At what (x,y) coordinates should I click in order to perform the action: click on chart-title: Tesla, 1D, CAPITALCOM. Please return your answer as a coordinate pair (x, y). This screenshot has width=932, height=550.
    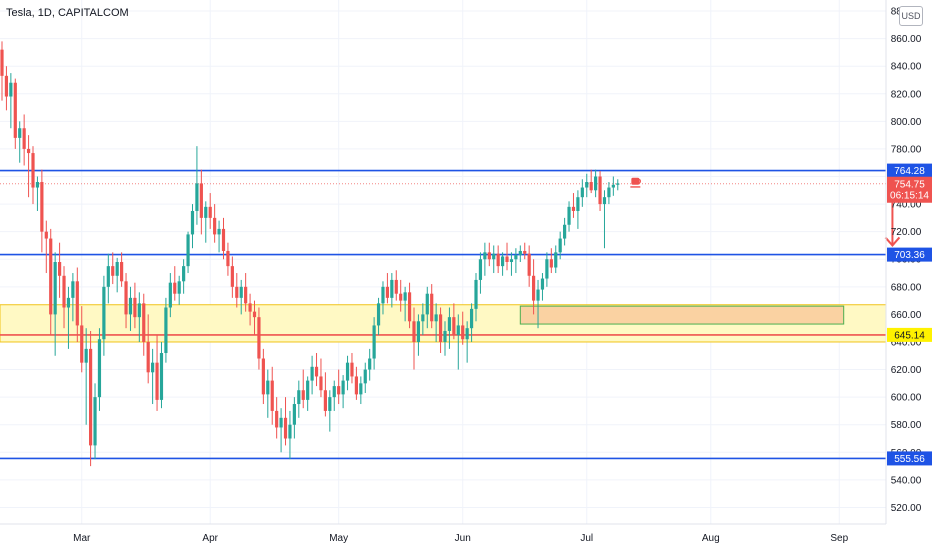
    Looking at the image, I should click on (67, 13).